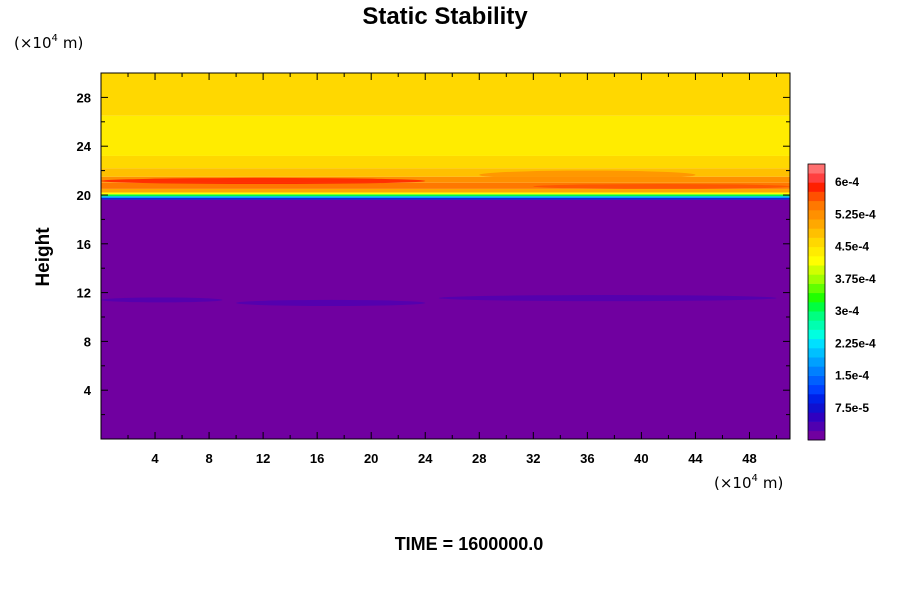  Describe the element at coordinates (852, 408) in the screenshot. I see `colorbar-tick-label-0: 7.5e-5` at that location.